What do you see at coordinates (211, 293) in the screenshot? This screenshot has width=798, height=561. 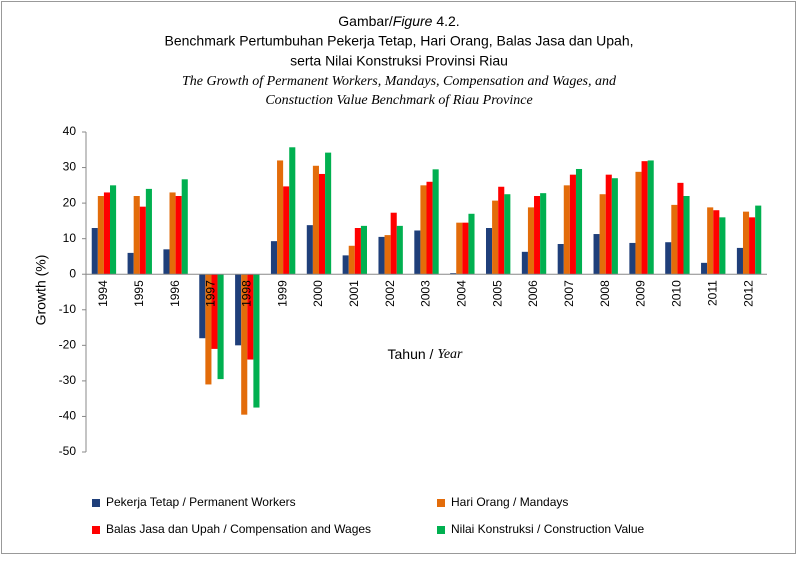 I see `x-tick-label: 1997` at bounding box center [211, 293].